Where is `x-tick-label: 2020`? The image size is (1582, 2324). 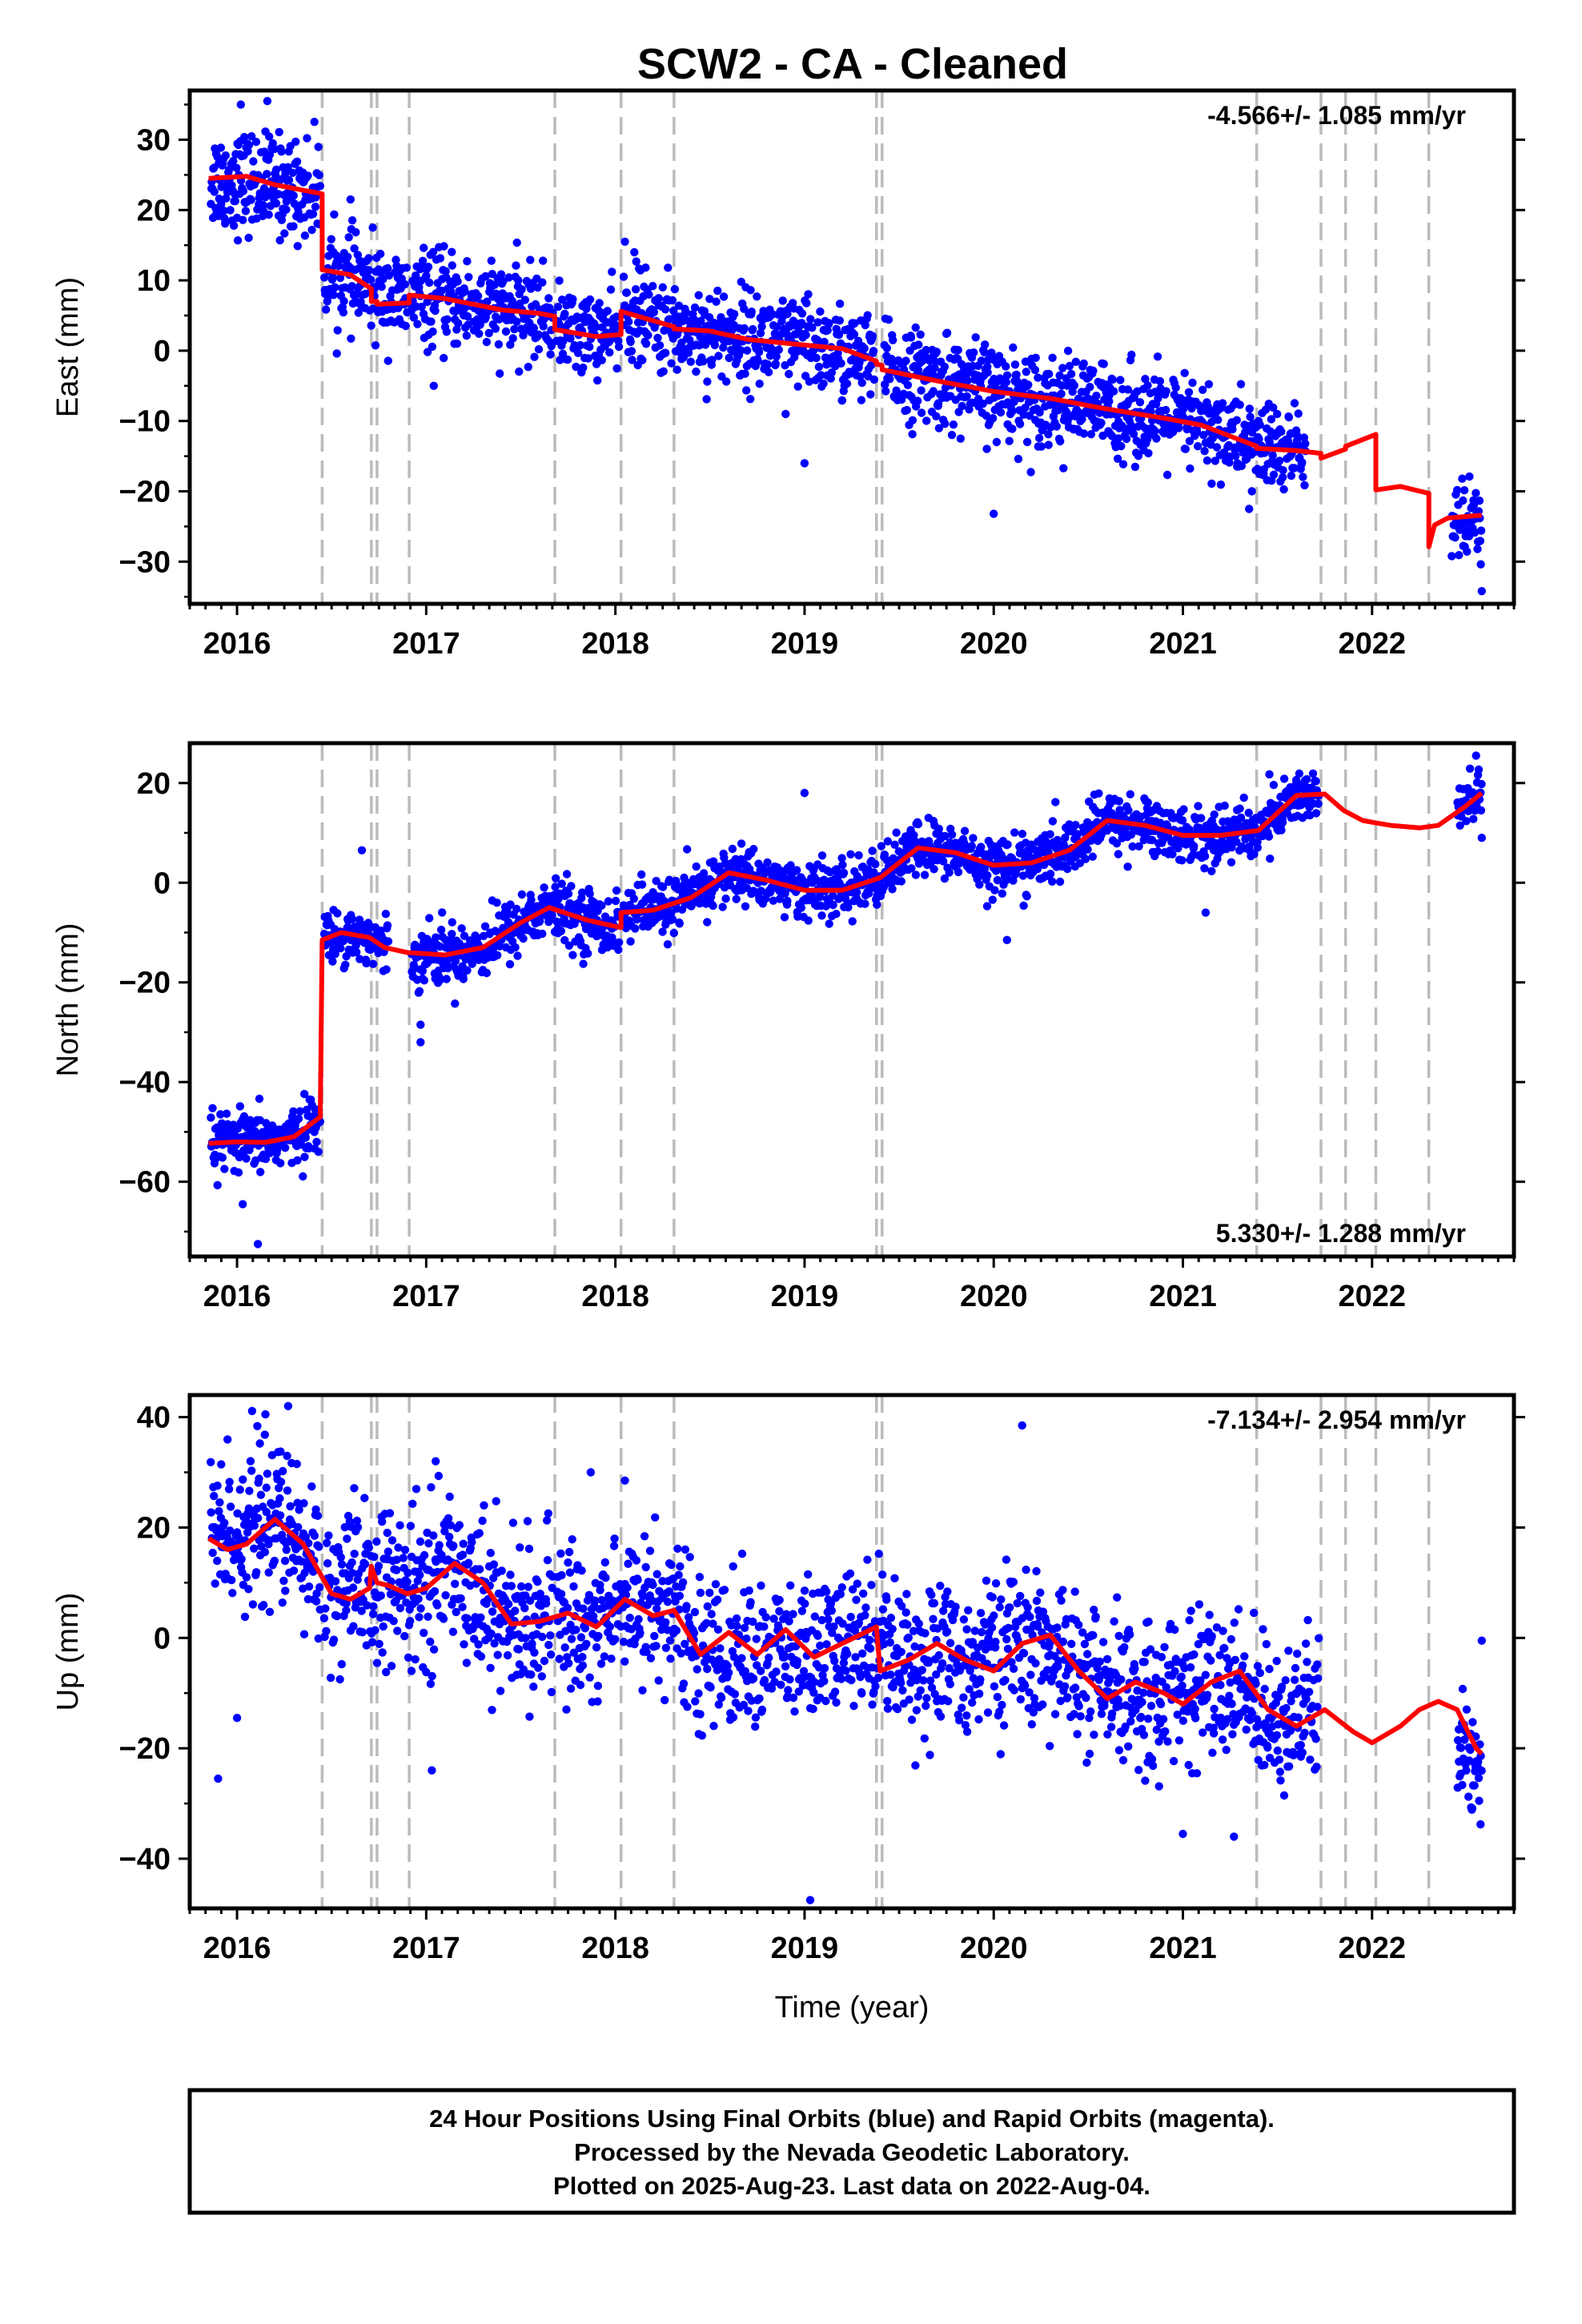 x-tick-label: 2020 is located at coordinates (994, 644).